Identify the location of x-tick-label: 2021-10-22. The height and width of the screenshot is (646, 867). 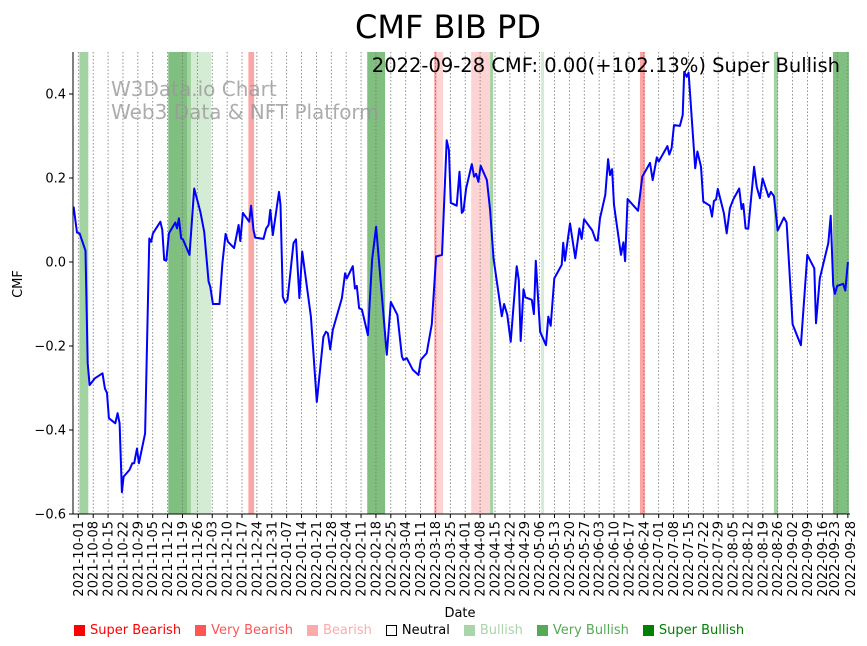
(123, 559).